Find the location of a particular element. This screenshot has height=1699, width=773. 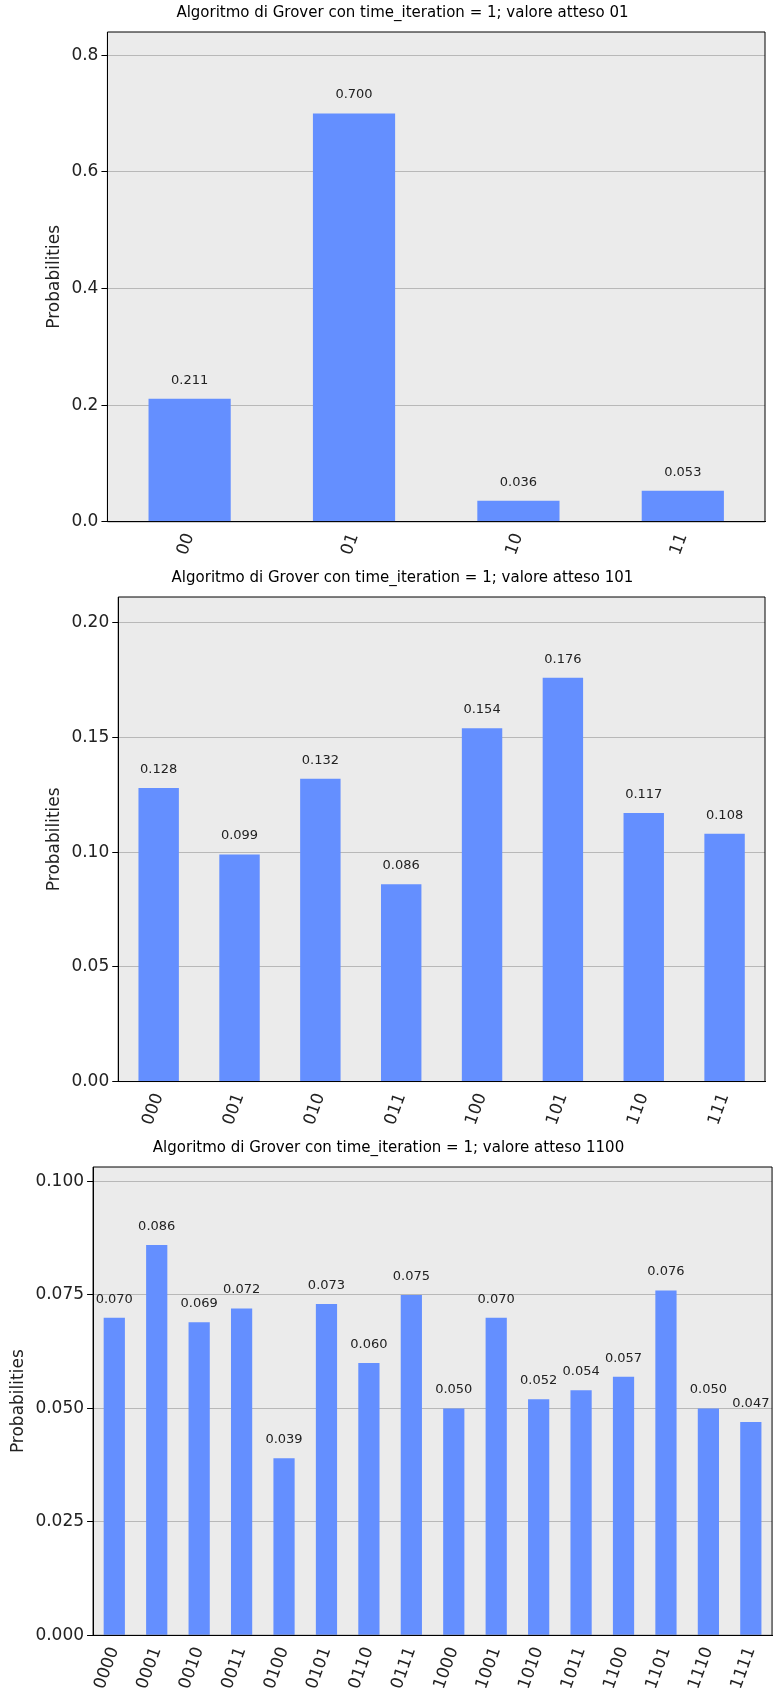

x-tick-label: 1000 is located at coordinates (445, 1667).